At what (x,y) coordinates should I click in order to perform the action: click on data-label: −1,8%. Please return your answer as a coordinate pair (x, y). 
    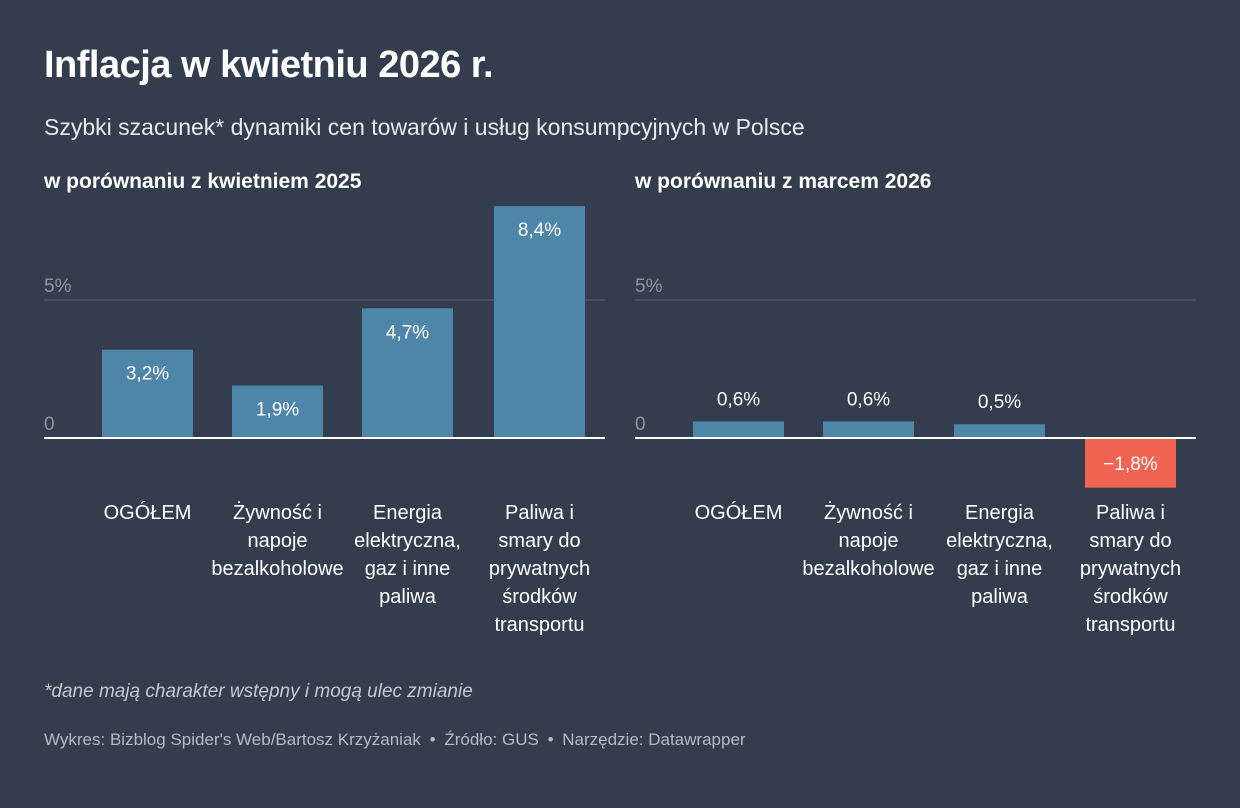
    Looking at the image, I should click on (1130, 464).